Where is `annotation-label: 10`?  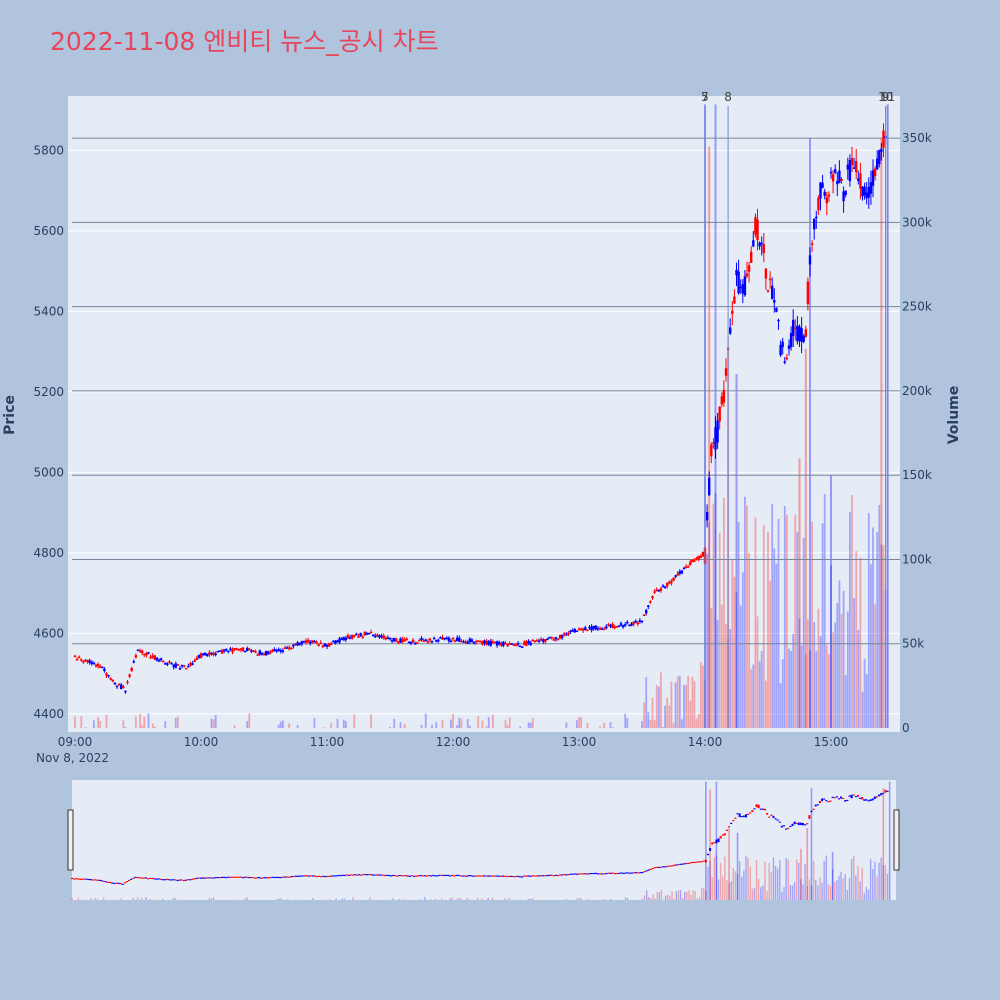 annotation-label: 10 is located at coordinates (885, 97).